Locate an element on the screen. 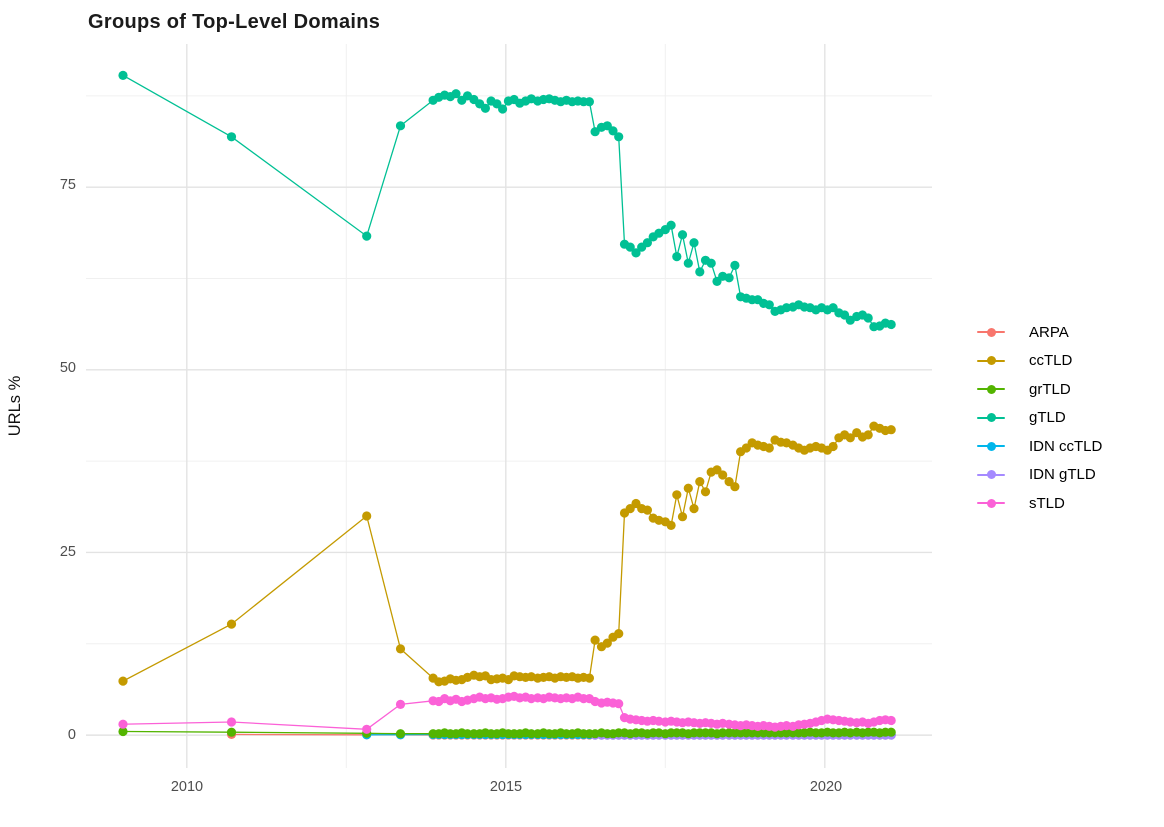 The width and height of the screenshot is (1164, 827). legend-key-idn-cctld is located at coordinates (991, 446).